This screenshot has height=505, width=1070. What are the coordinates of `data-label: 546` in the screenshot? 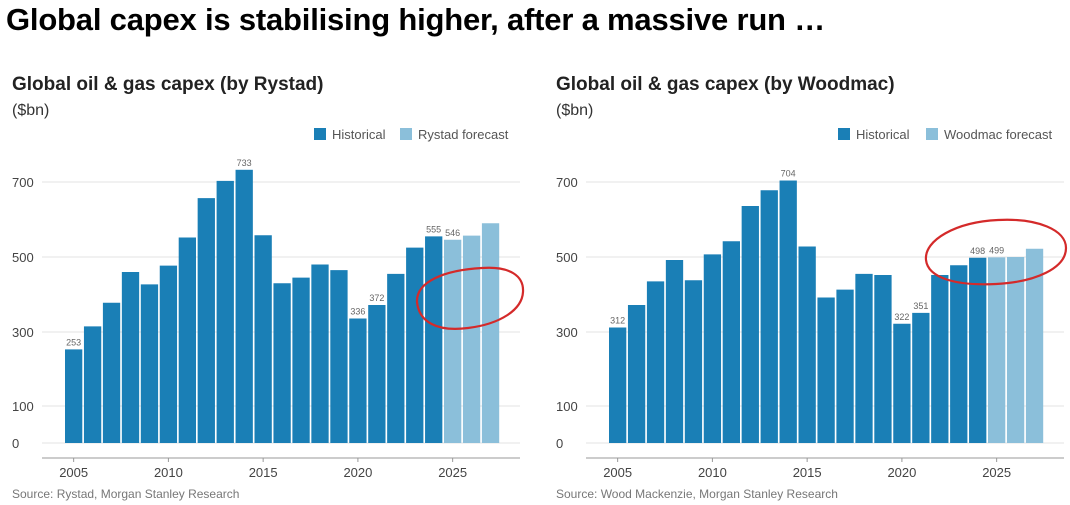 It's located at (452, 233).